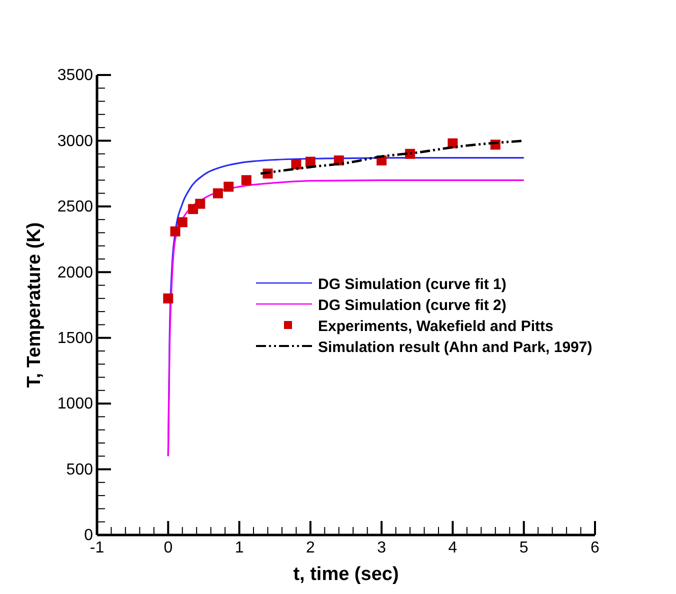 The image size is (676, 594). I want to click on y-tick-label: 3000, so click(75, 141).